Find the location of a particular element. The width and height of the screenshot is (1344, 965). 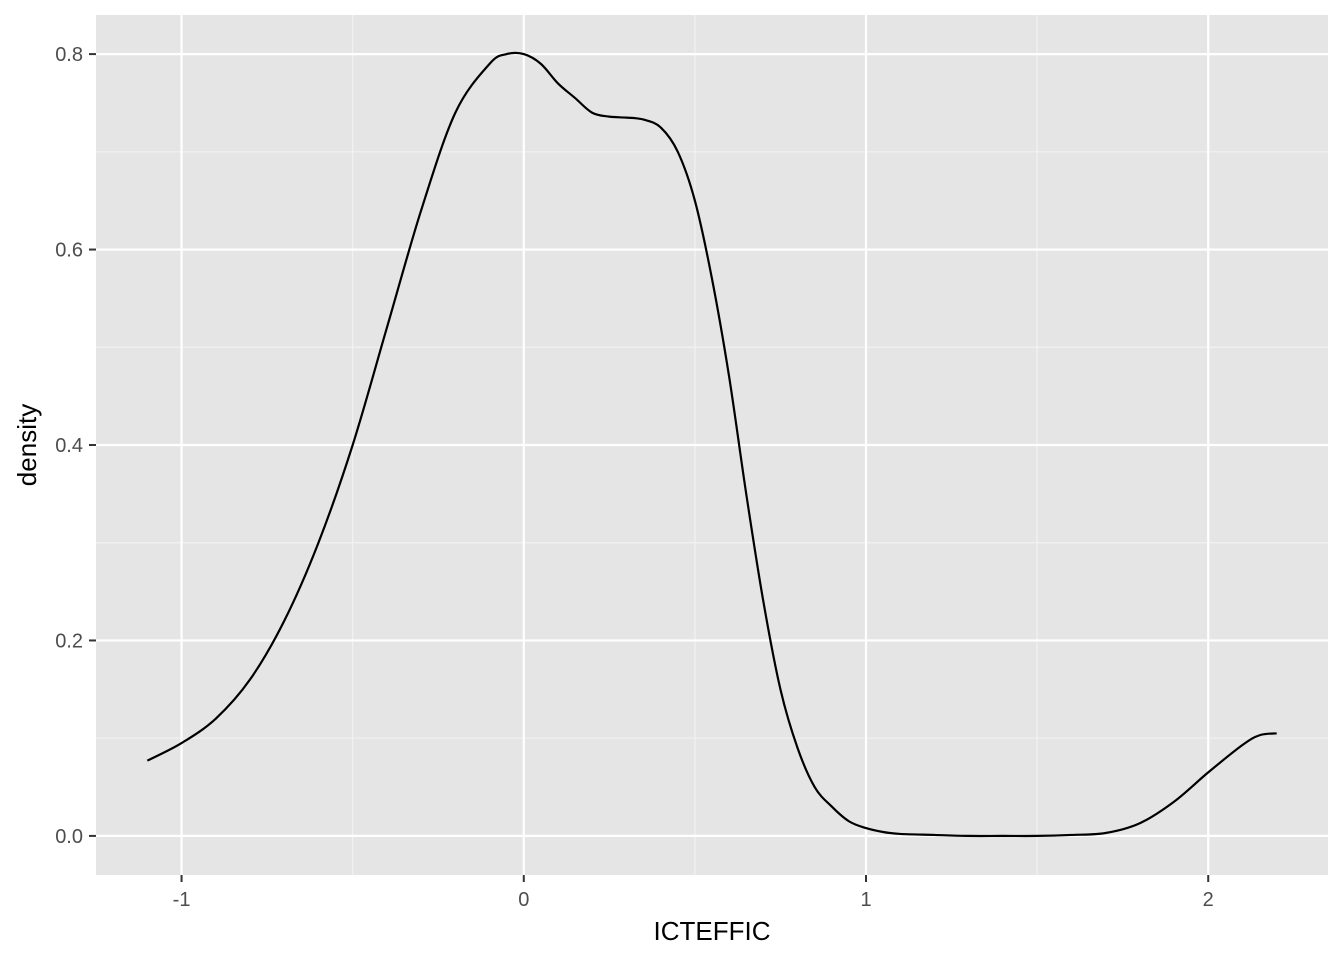

y-axis-title: density is located at coordinates (27, 445).